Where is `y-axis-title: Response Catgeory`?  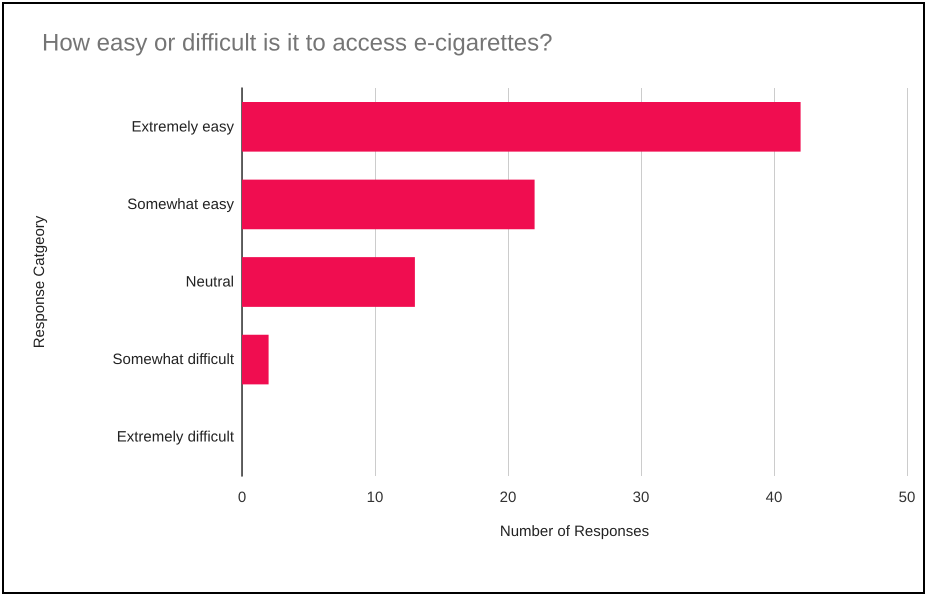 y-axis-title: Response Catgeory is located at coordinates (39, 281).